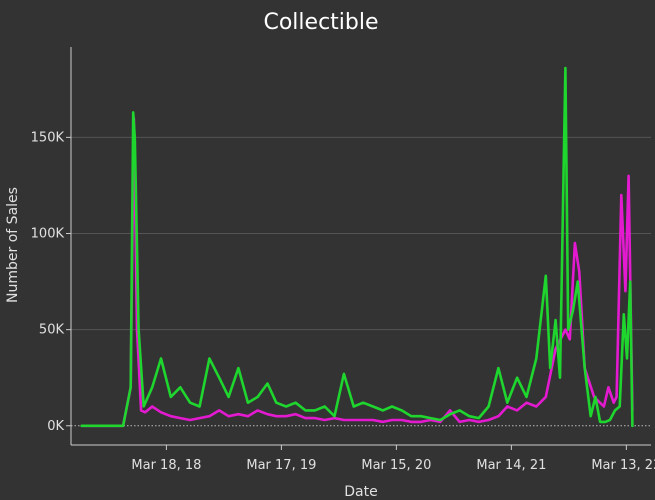 This screenshot has height=500, width=655. What do you see at coordinates (281, 465) in the screenshot?
I see `x-tick-label: Mar 17, 19` at bounding box center [281, 465].